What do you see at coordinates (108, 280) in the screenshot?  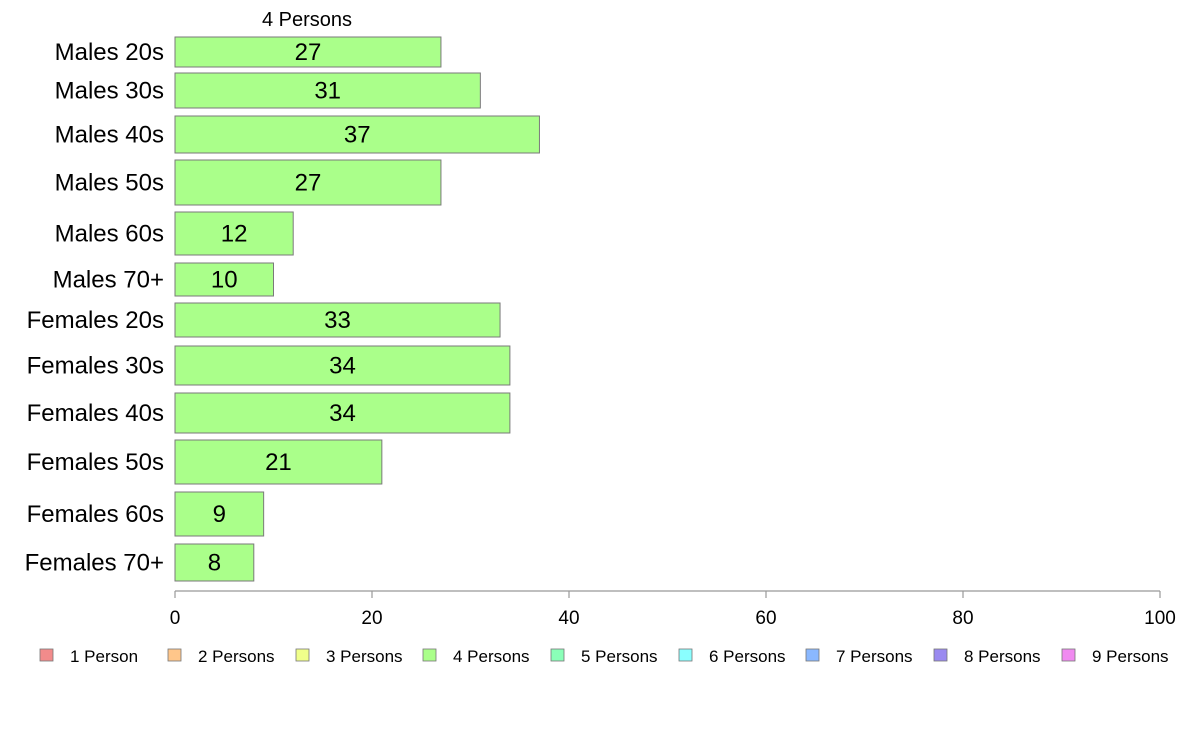 I see `category-label: Males 70+` at bounding box center [108, 280].